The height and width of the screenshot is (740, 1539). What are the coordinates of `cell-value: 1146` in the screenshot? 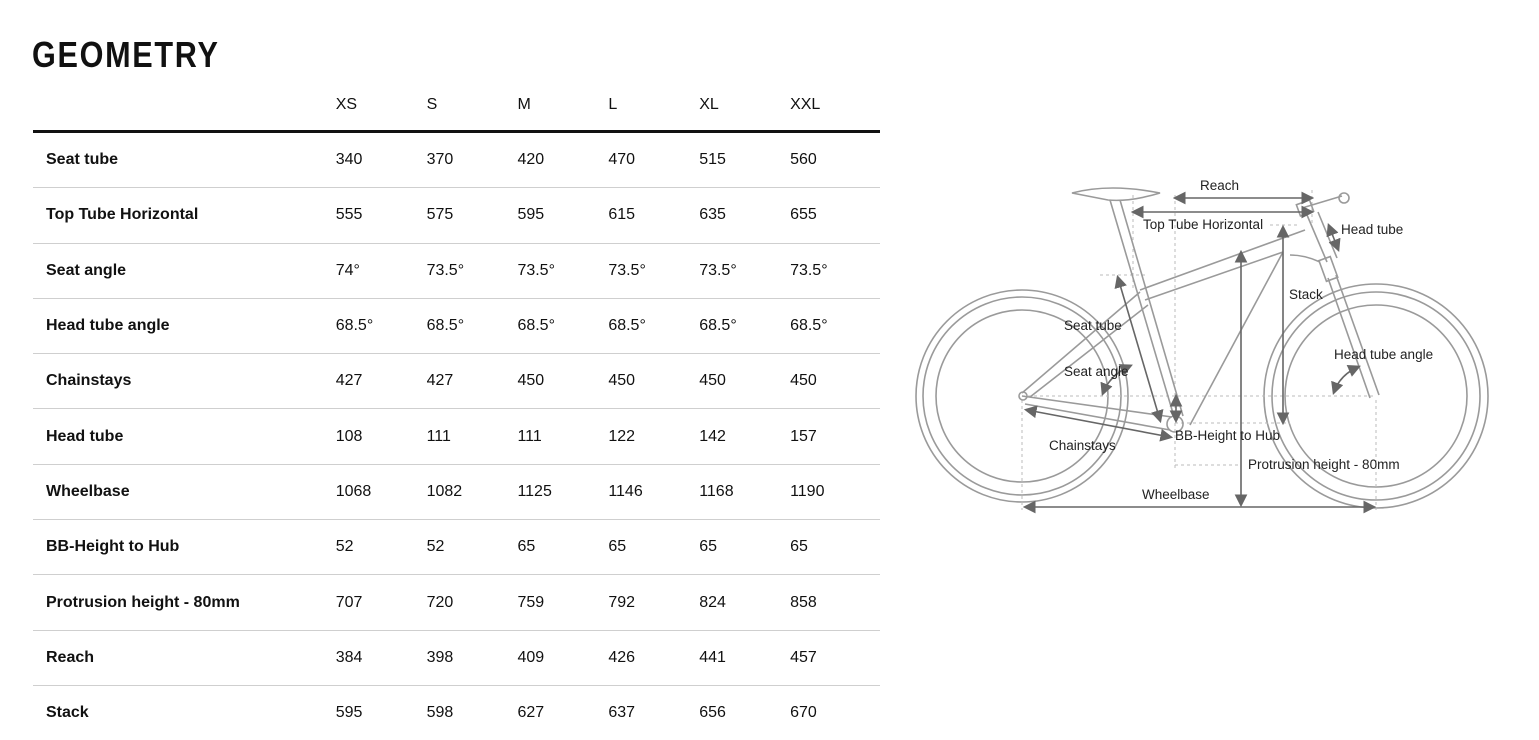 It's located at (653, 492).